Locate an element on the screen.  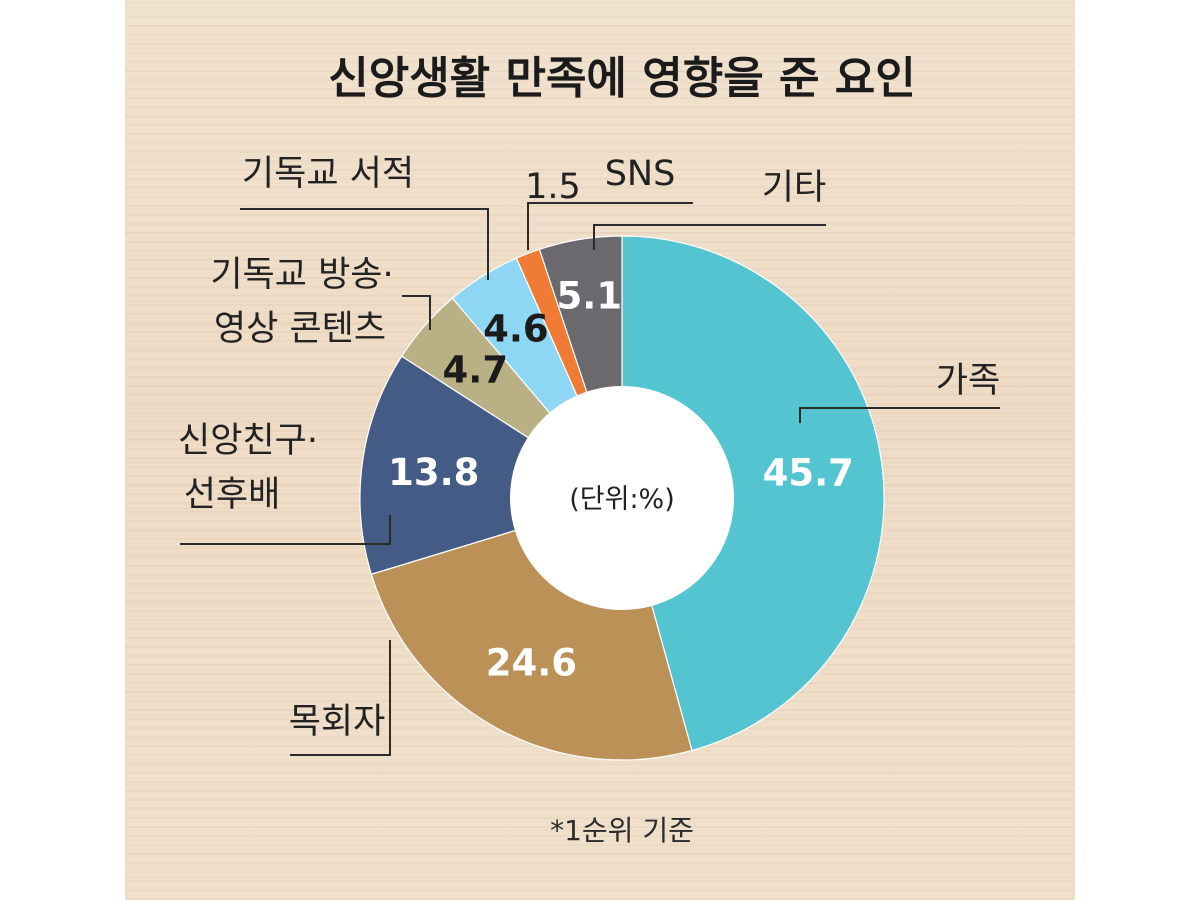
slice-4-leader-line is located at coordinates (416, 312).